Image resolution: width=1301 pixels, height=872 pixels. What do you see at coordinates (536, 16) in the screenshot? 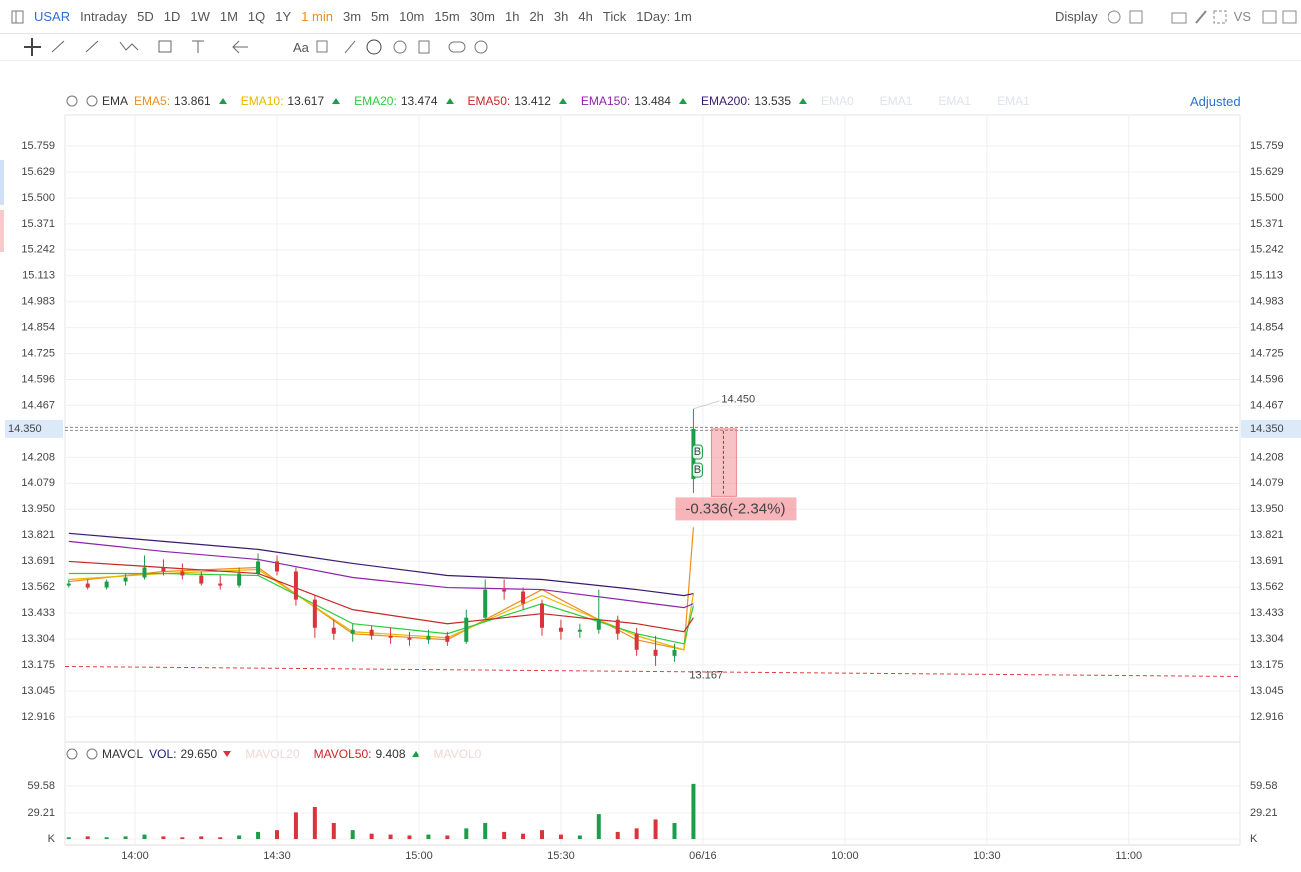
I see `interval: 2h` at bounding box center [536, 16].